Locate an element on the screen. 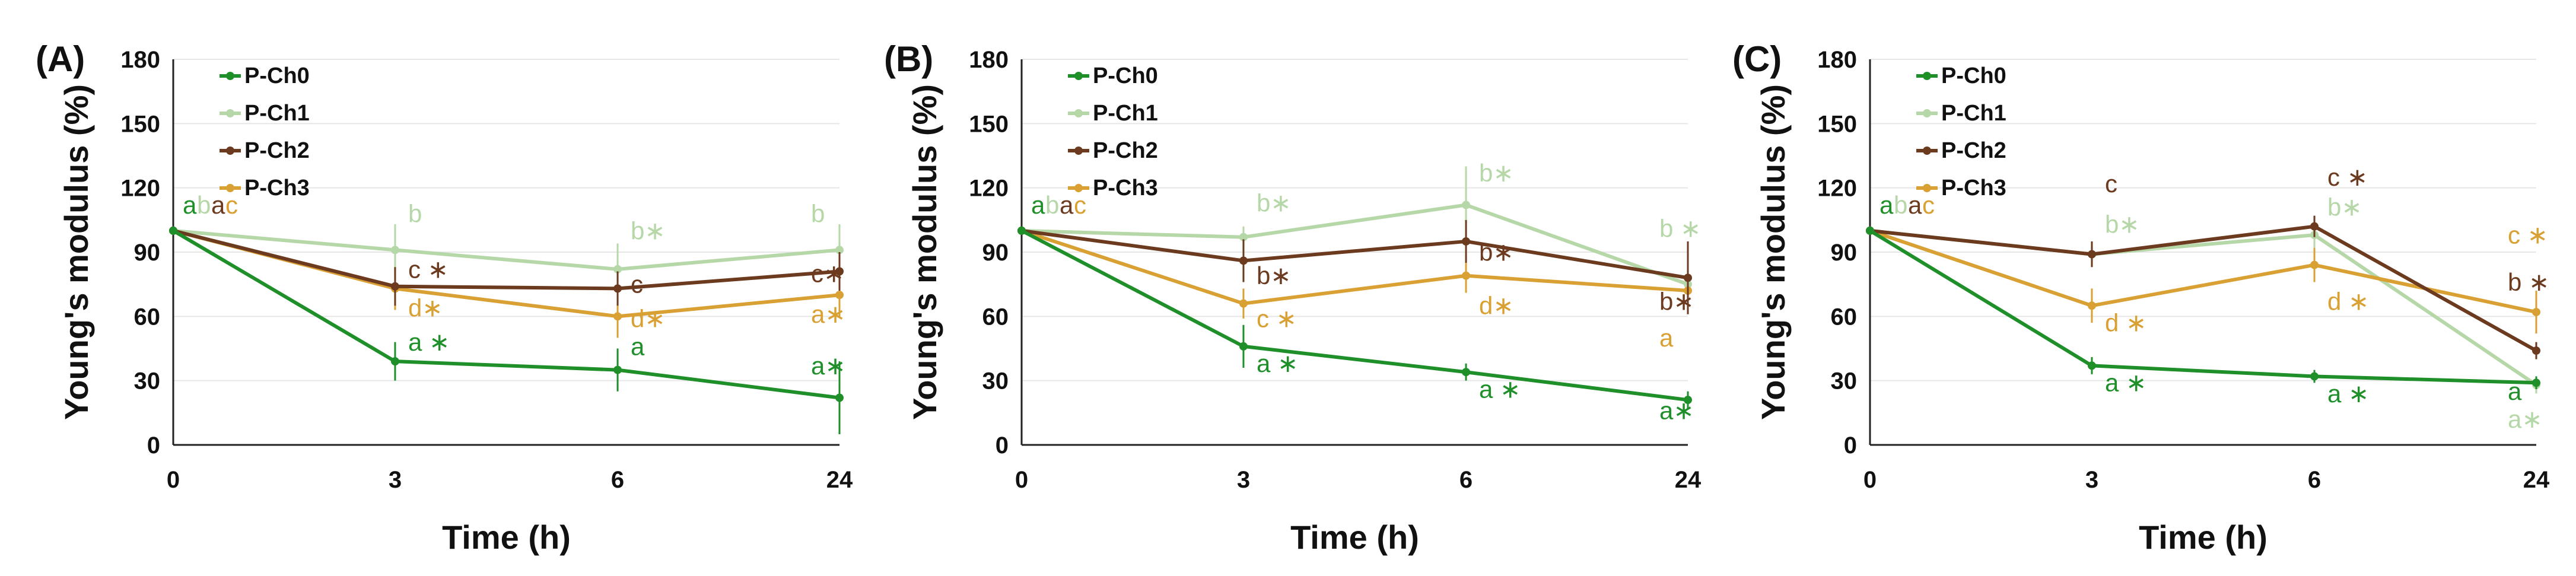 Image resolution: width=2576 pixels, height=576 pixels. series-p-ch3 is located at coordinates (1354, 272).